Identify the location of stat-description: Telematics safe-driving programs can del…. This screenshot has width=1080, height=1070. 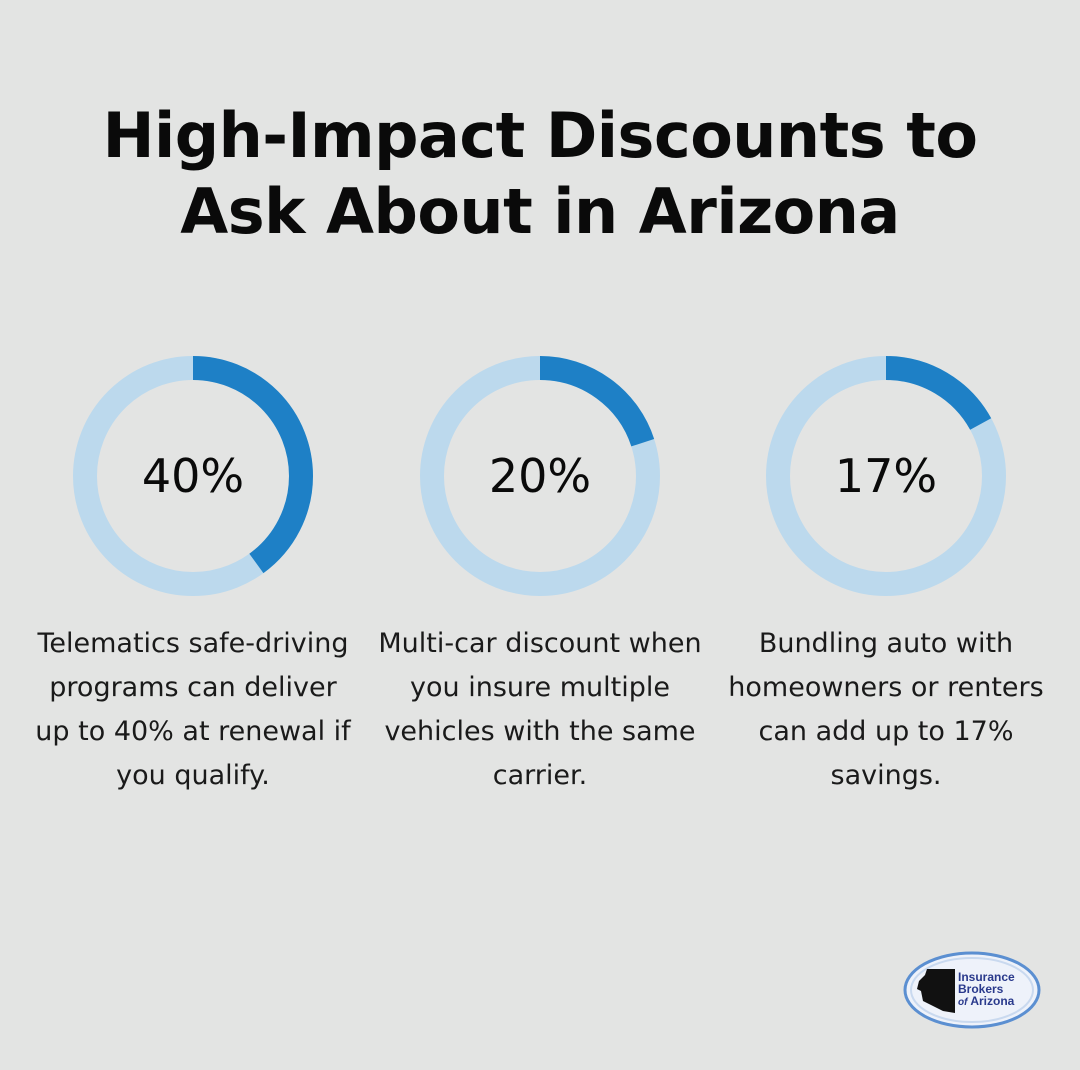
(193, 709).